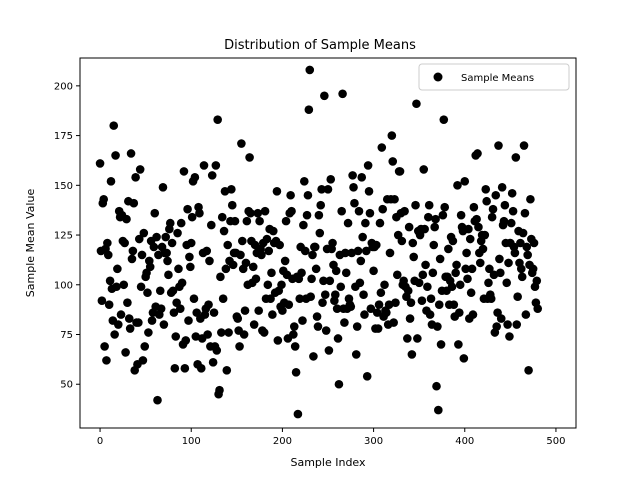 The width and height of the screenshot is (640, 480). Describe the element at coordinates (63, 86) in the screenshot. I see `y-tick-label: 200` at that location.